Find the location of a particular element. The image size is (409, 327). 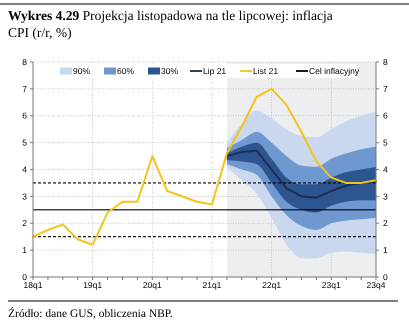

y2-tick-label: 2 is located at coordinates (385, 223).